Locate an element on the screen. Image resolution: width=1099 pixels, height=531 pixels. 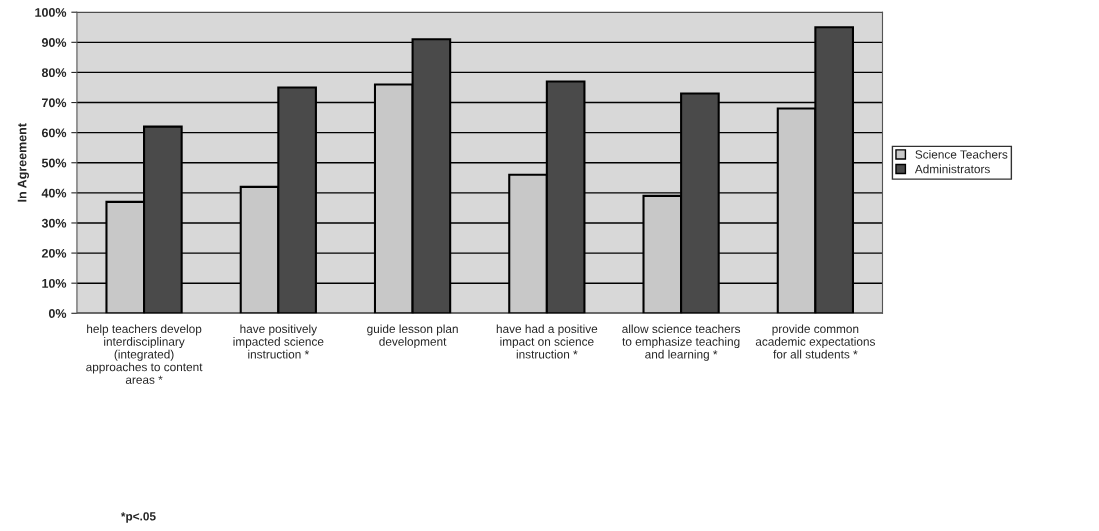
y-tick-label: 60% is located at coordinates (54, 133).